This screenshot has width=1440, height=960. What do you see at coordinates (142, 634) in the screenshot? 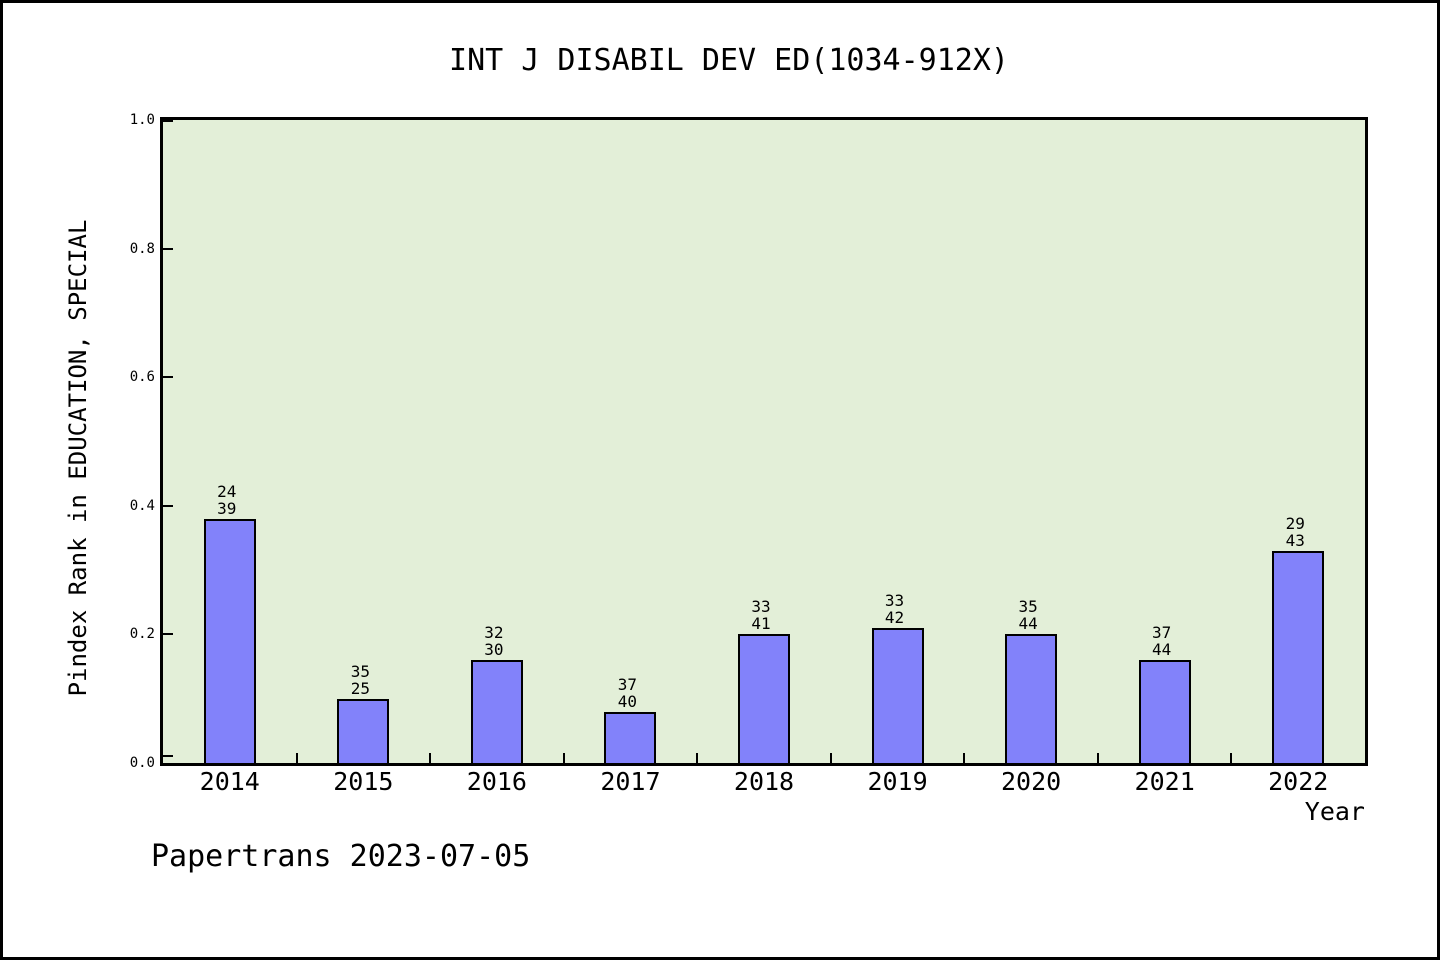
I see `y-tick-label-0.2: 0.2` at bounding box center [142, 634].